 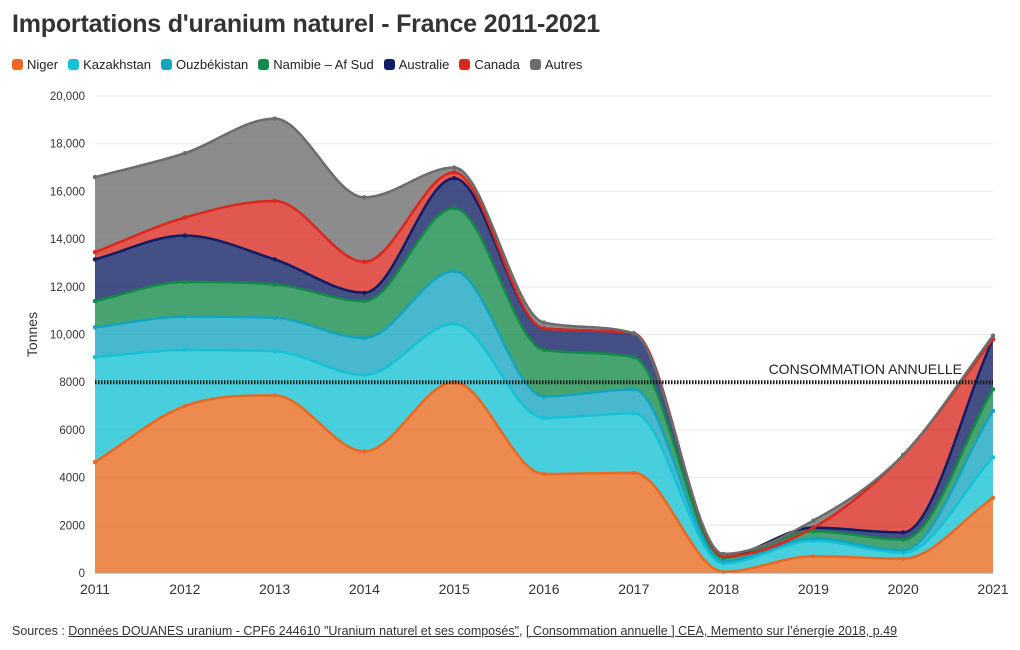 I want to click on y-tick-label: 6000, so click(x=72, y=431).